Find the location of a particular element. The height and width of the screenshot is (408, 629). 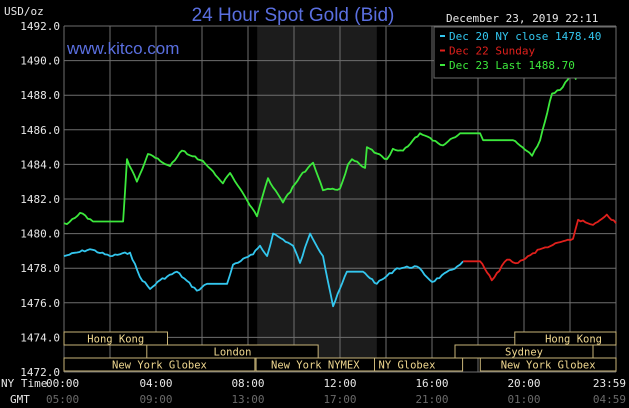

ny-time-row-label: NY Time is located at coordinates (24, 383).